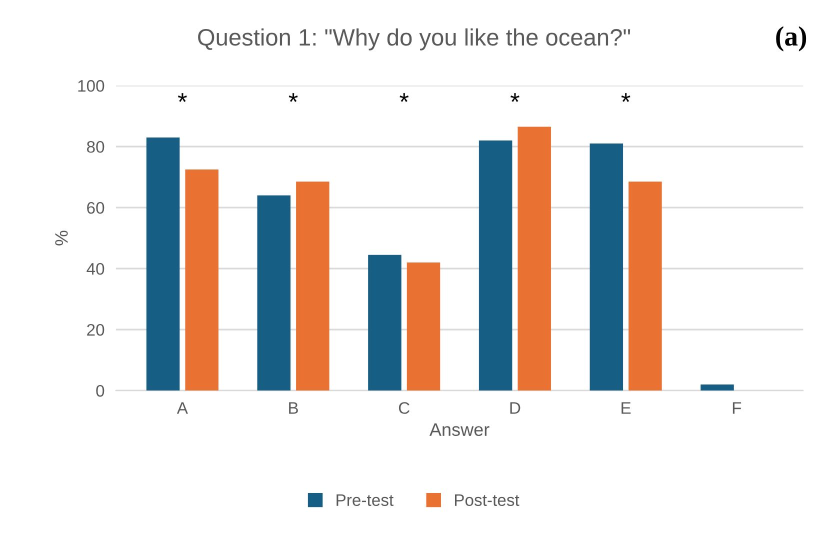  What do you see at coordinates (293, 408) in the screenshot?
I see `x-tick-label: B` at bounding box center [293, 408].